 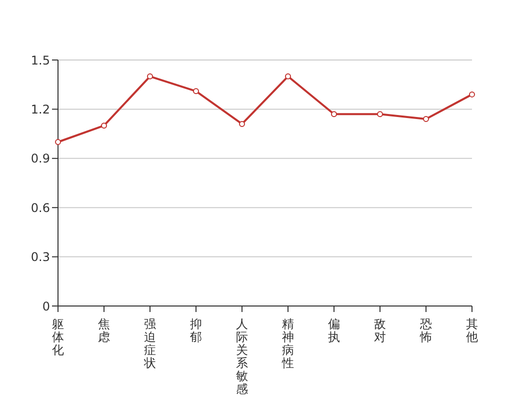 I want to click on x-tick-label: 偏执, so click(x=334, y=330).